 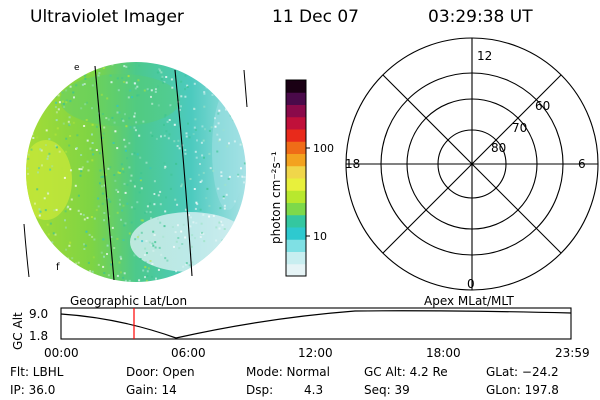 I want to click on mlt-label-6: 6, so click(x=582, y=164).